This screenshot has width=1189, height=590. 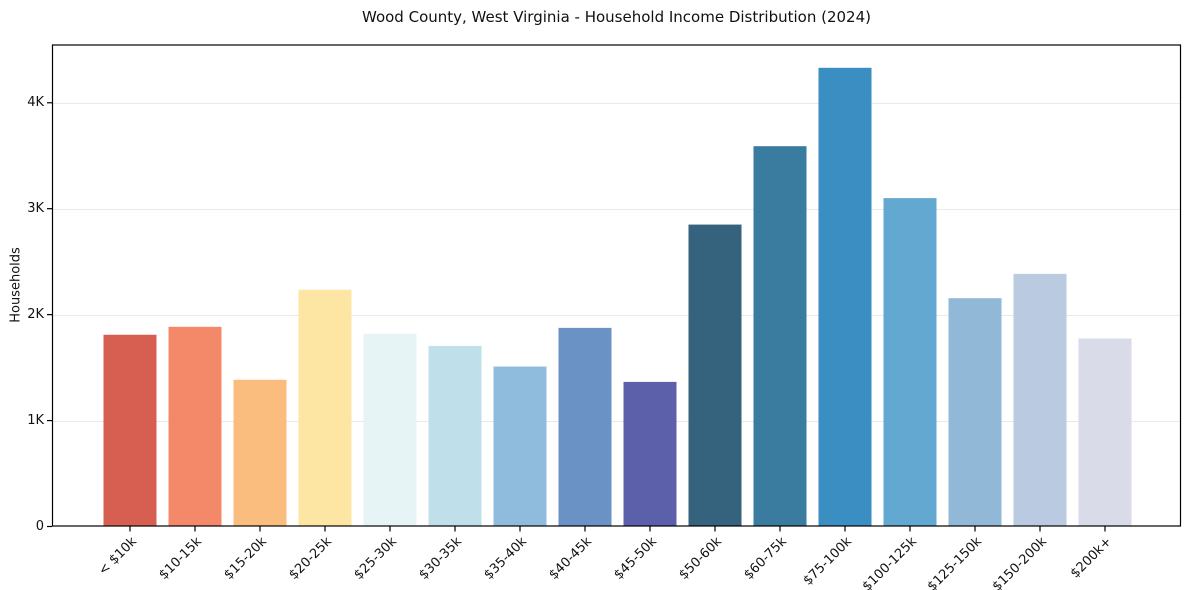 What do you see at coordinates (35, 103) in the screenshot?
I see `y-tick-label: 4K` at bounding box center [35, 103].